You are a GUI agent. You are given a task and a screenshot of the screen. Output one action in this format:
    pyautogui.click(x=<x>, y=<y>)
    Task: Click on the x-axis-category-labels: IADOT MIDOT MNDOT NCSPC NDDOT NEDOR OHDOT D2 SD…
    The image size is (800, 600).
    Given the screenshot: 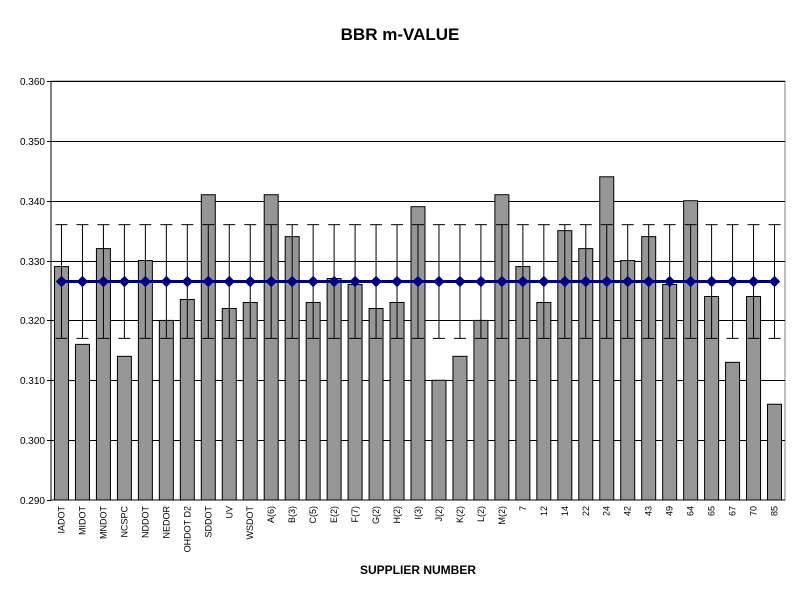 What is the action you would take?
    pyautogui.click(x=417, y=528)
    